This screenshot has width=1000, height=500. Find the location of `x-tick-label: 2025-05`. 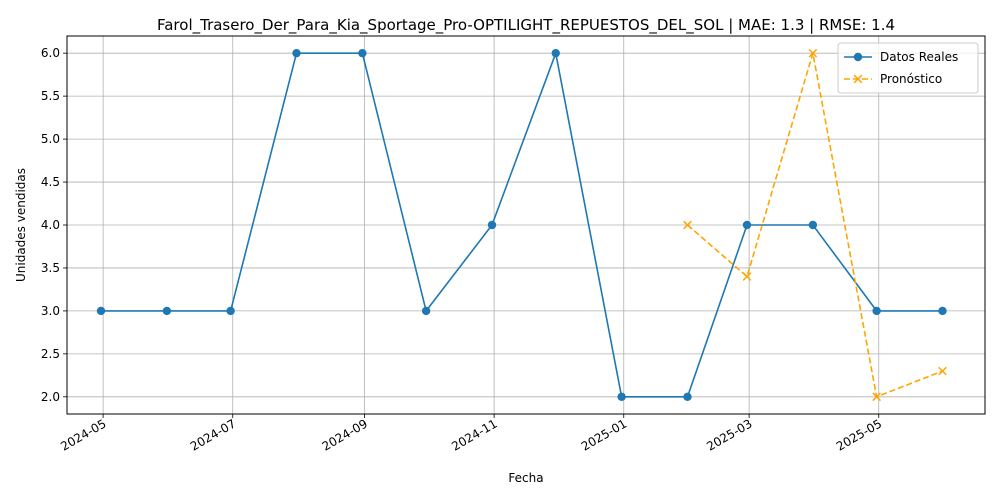

x-tick-label: 2025-05 is located at coordinates (859, 434).